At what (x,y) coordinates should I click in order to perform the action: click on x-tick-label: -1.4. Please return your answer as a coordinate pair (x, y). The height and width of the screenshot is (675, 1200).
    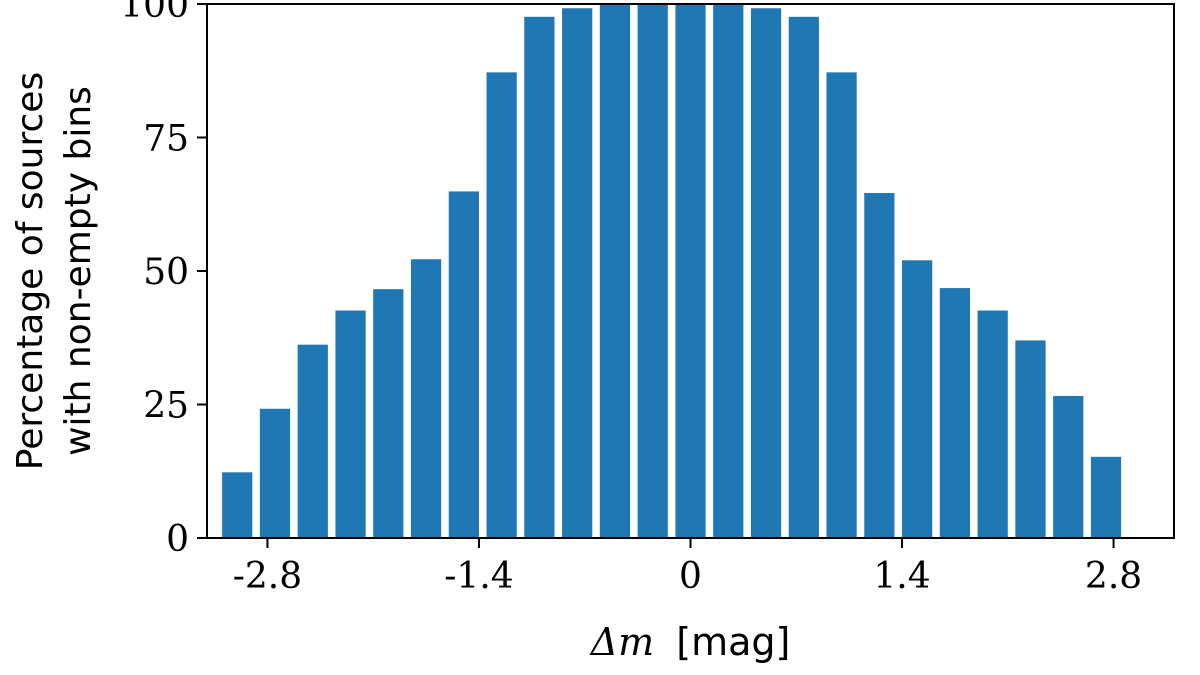
    Looking at the image, I should click on (478, 576).